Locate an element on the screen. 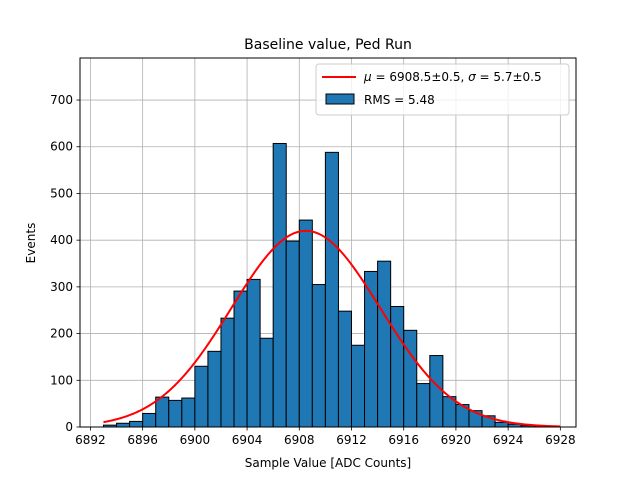 The height and width of the screenshot is (480, 640). x-tick-label: 6896 is located at coordinates (142, 440).